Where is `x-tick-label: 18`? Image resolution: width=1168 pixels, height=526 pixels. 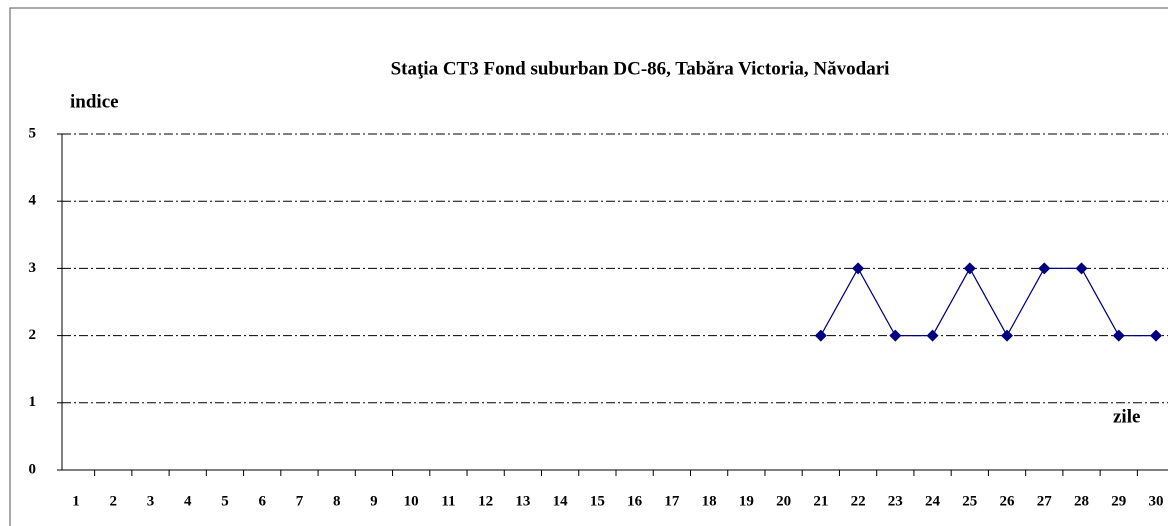
x-tick-label: 18 is located at coordinates (709, 501).